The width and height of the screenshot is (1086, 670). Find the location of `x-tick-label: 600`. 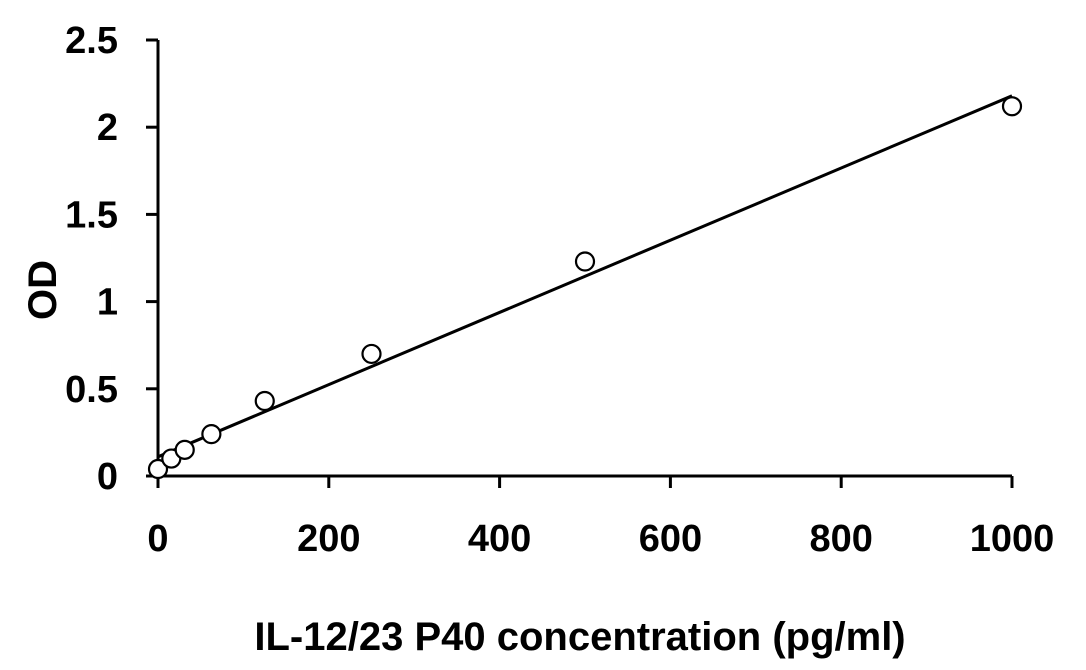

x-tick-label: 600 is located at coordinates (670, 539).